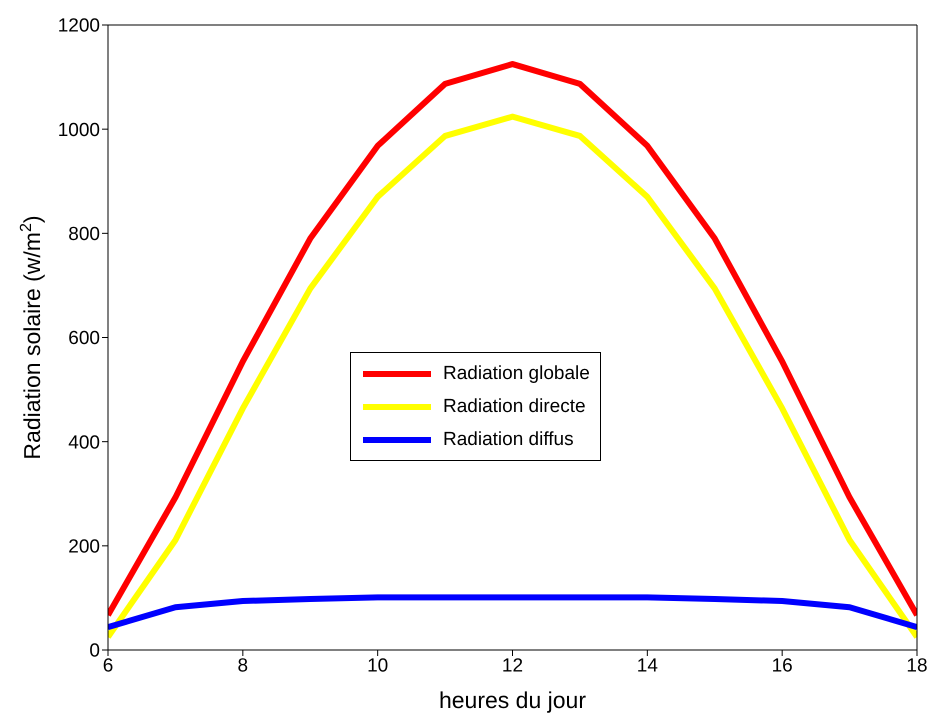 Image resolution: width=928 pixels, height=720 pixels. What do you see at coordinates (516, 373) in the screenshot?
I see `legend-label: Radiation globale` at bounding box center [516, 373].